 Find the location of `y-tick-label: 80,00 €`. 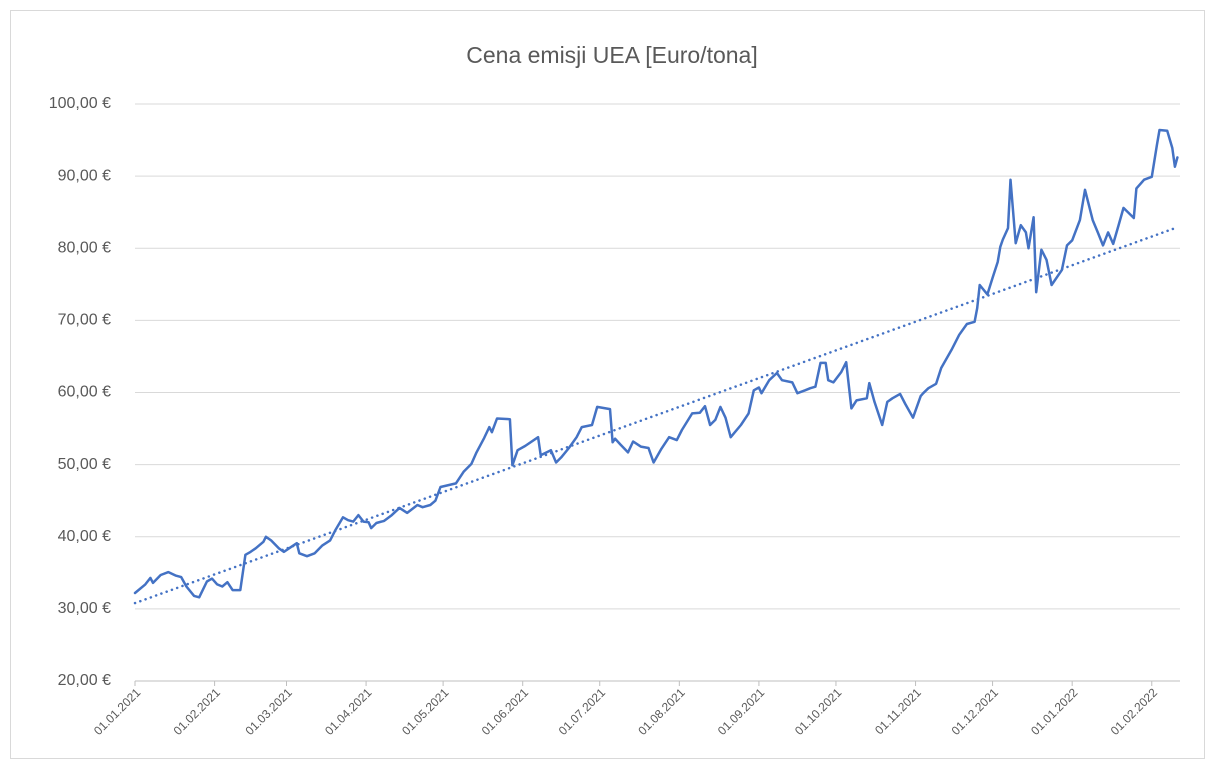

y-tick-label: 80,00 € is located at coordinates (84, 247).